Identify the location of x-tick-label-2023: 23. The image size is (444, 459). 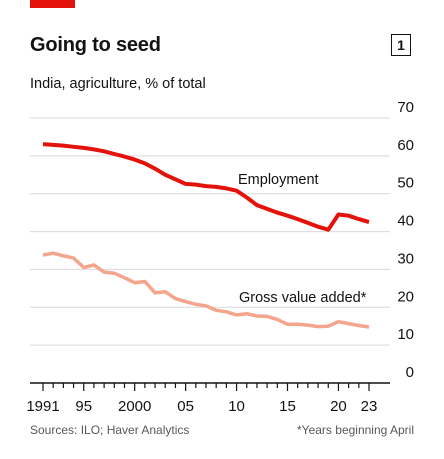
(369, 406).